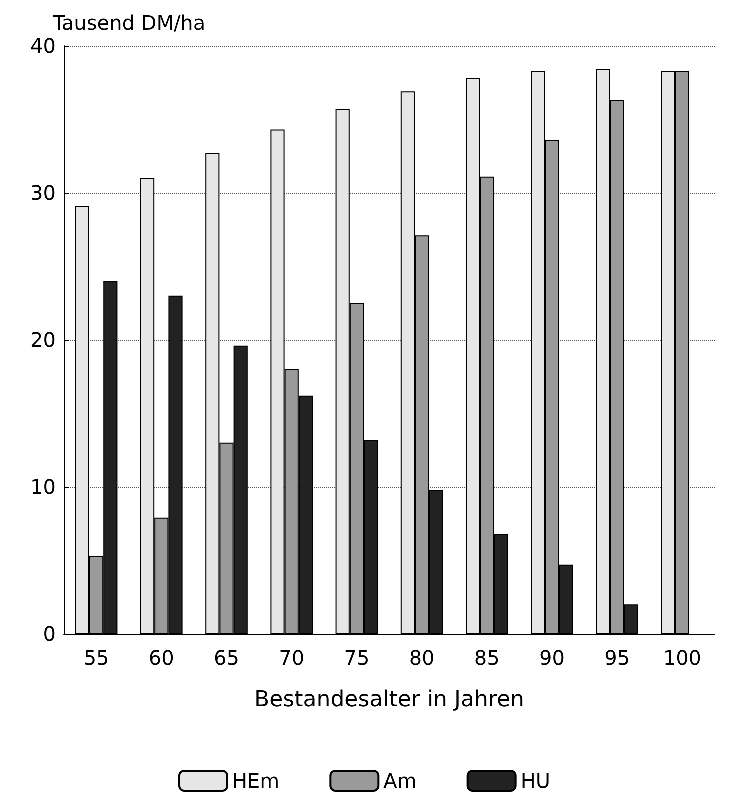 This screenshot has height=807, width=729. What do you see at coordinates (357, 658) in the screenshot?
I see `x-tick-label: 75` at bounding box center [357, 658].